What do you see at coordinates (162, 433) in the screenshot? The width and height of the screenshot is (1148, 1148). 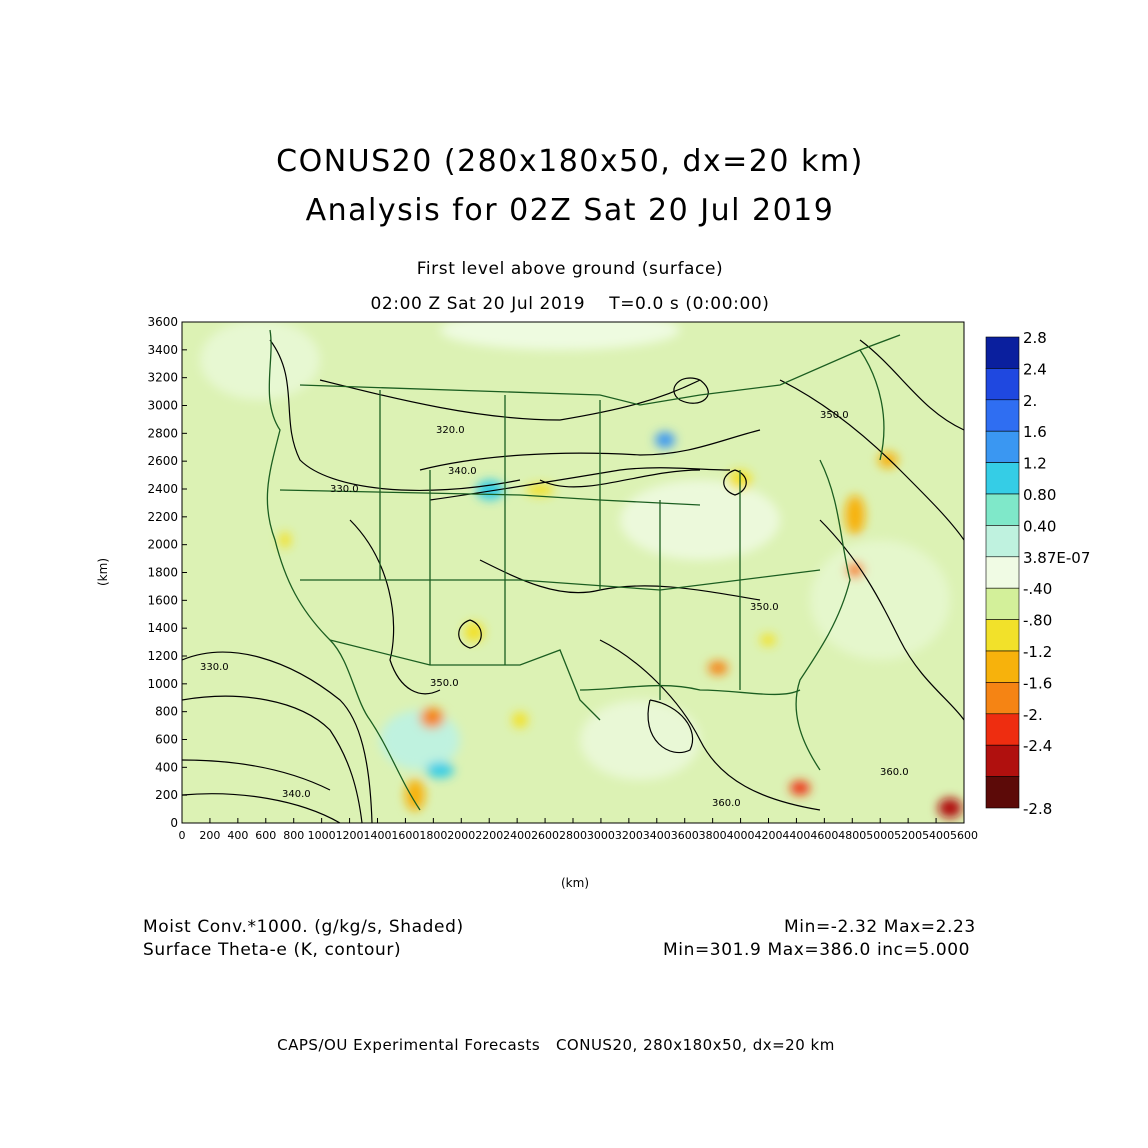 I see `y-tick-label: 2800` at bounding box center [162, 433].